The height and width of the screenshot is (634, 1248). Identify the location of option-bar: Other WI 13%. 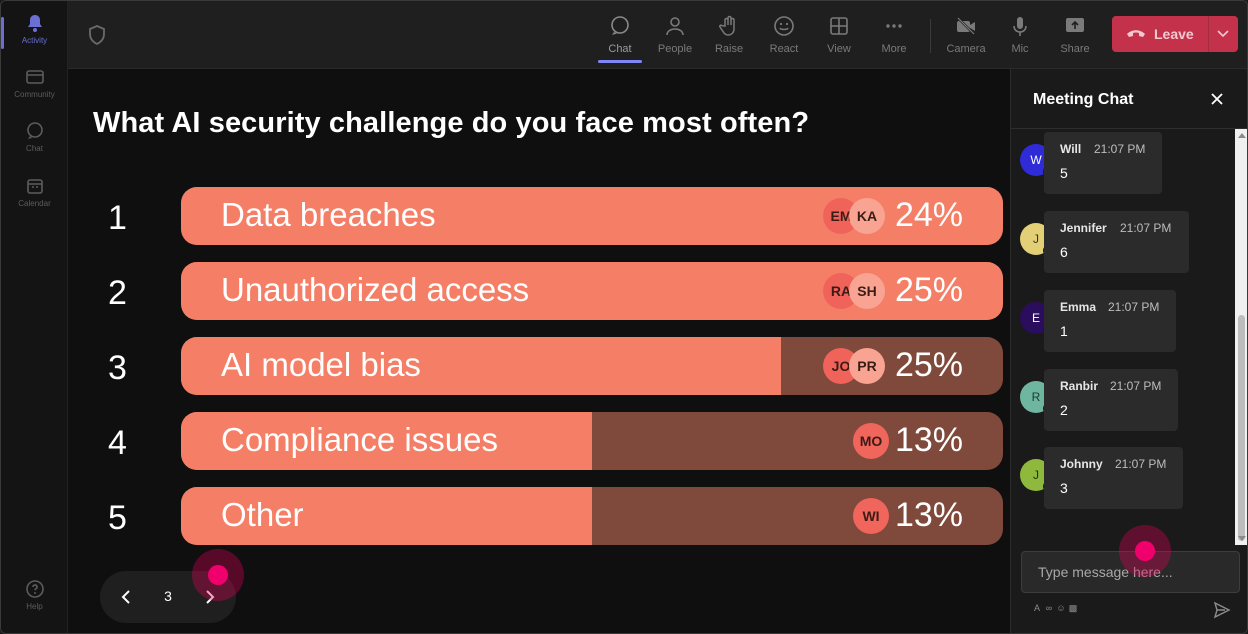
(592, 516).